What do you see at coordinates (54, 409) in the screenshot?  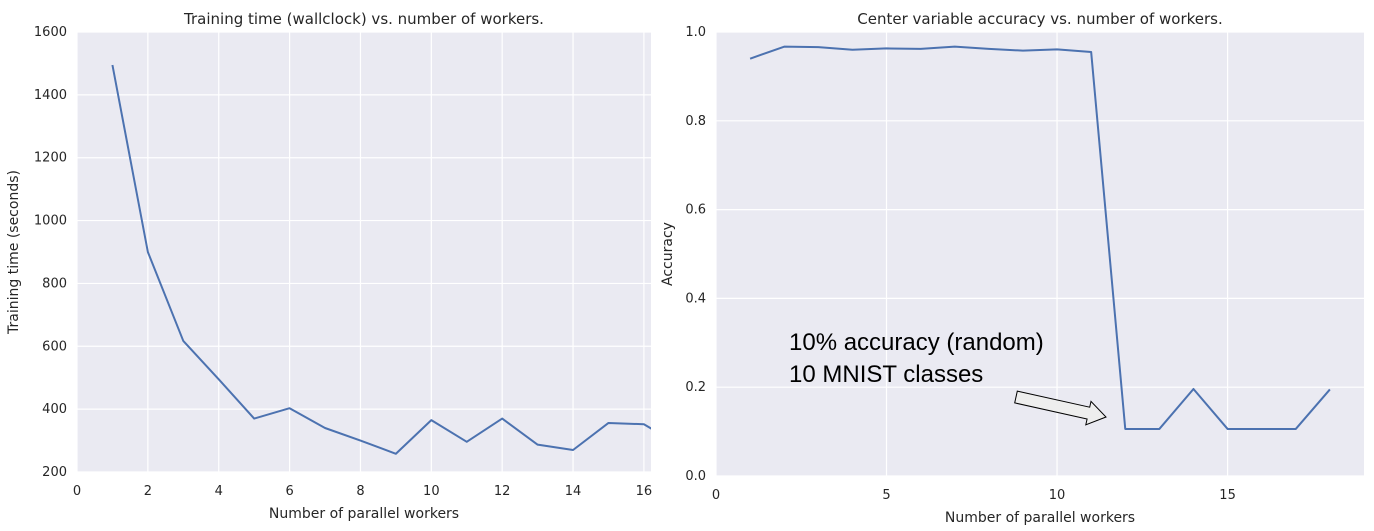 I see `chart1-y-tick-label: 400` at bounding box center [54, 409].